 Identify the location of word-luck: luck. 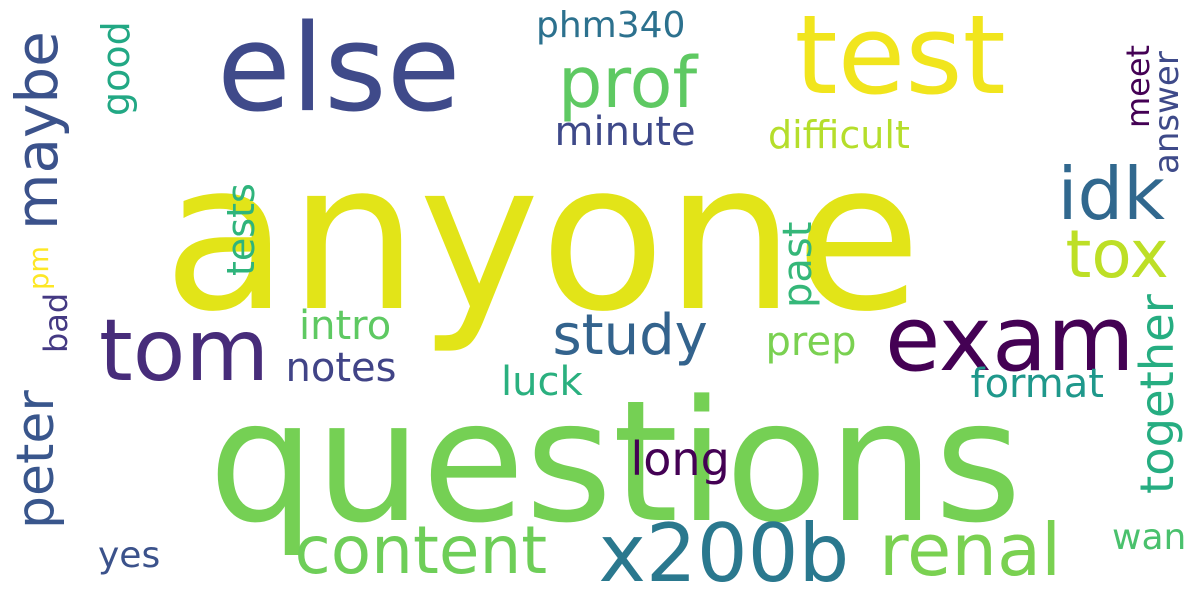
(542, 382).